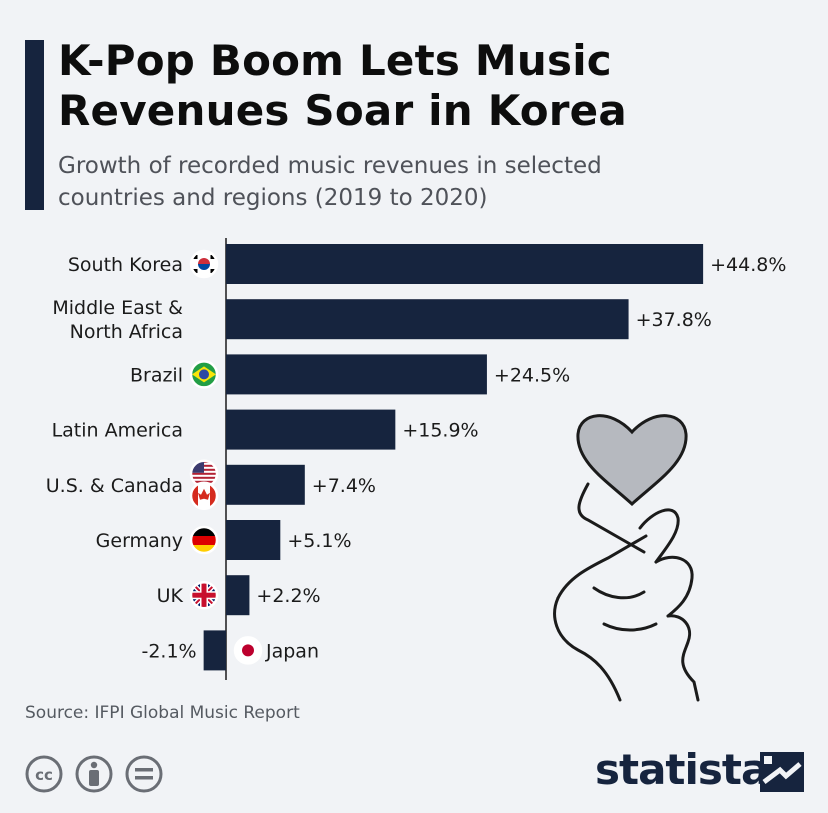 The width and height of the screenshot is (828, 813). What do you see at coordinates (319, 541) in the screenshot?
I see `value-label: +5.1%` at bounding box center [319, 541].